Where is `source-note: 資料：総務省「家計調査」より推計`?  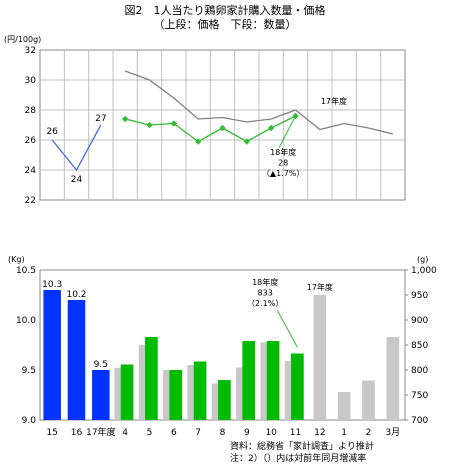
source-note: 資料：総務省「家計調査」より推計 is located at coordinates (302, 447).